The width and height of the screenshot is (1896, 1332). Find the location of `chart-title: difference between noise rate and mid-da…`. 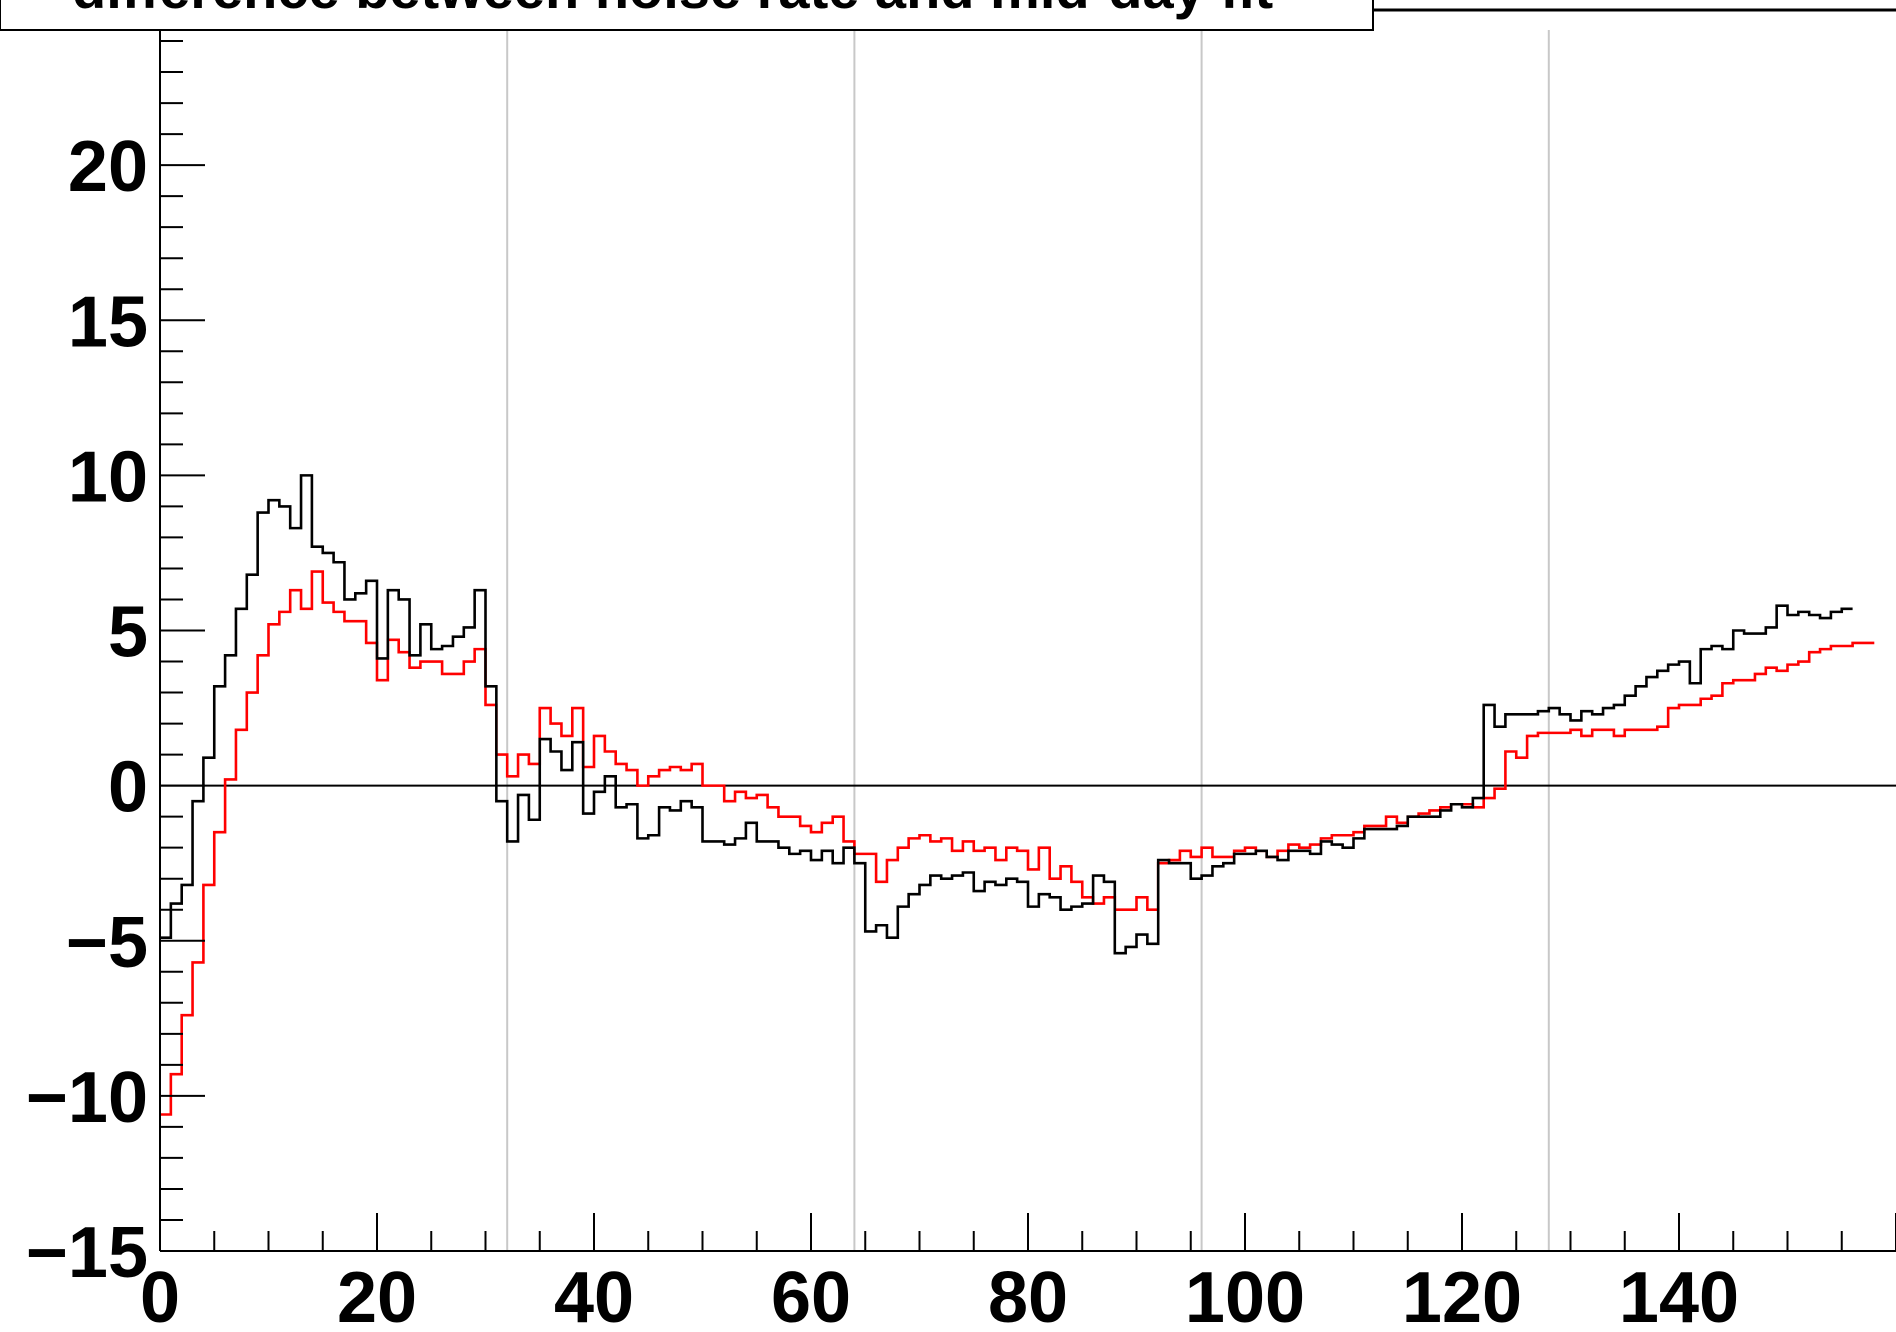

chart-title: difference between noise rate and mid-da… is located at coordinates (672, 10).